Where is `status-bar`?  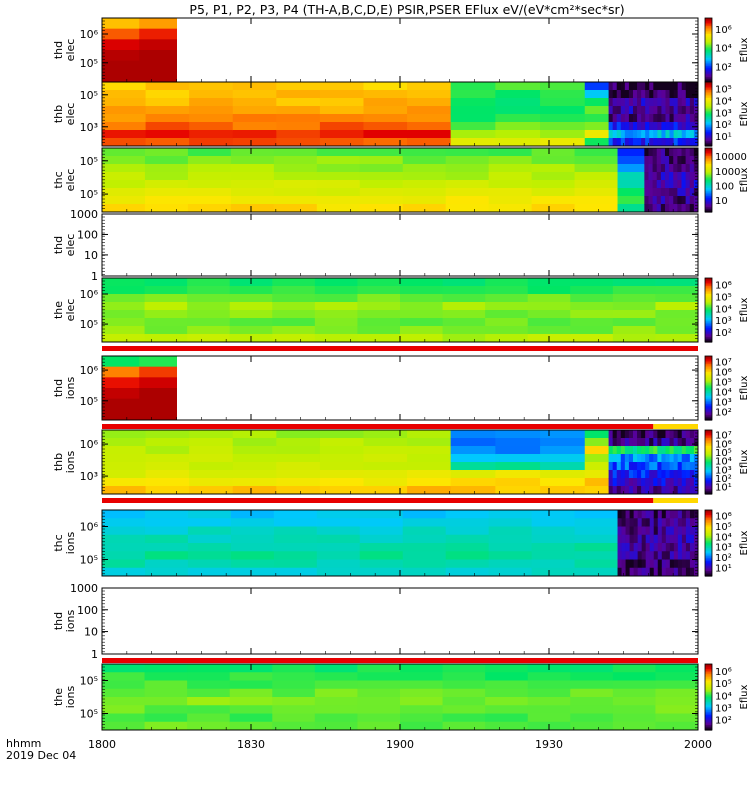 status-bar is located at coordinates (400, 348).